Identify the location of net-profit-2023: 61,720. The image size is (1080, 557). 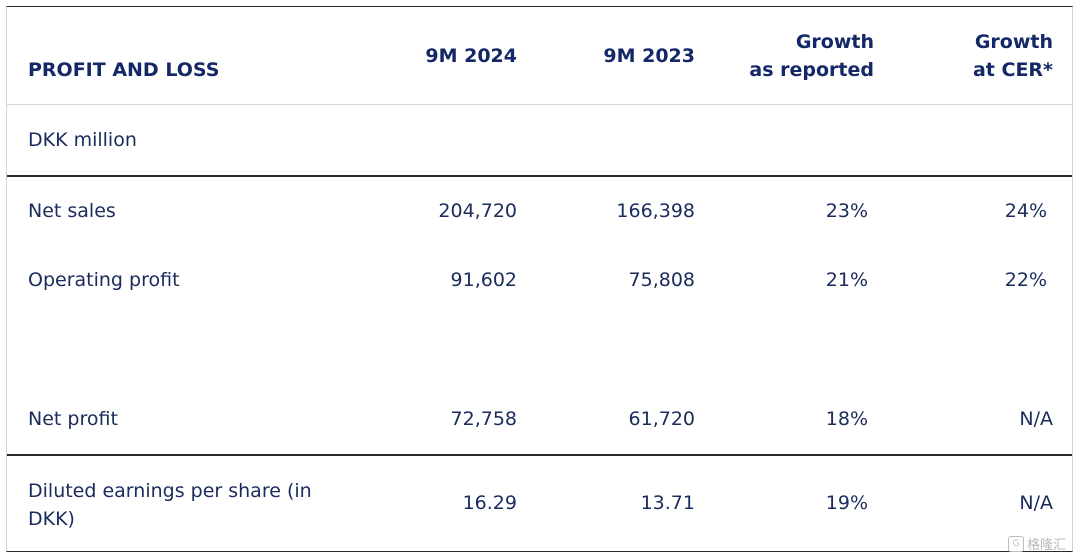
(661, 419).